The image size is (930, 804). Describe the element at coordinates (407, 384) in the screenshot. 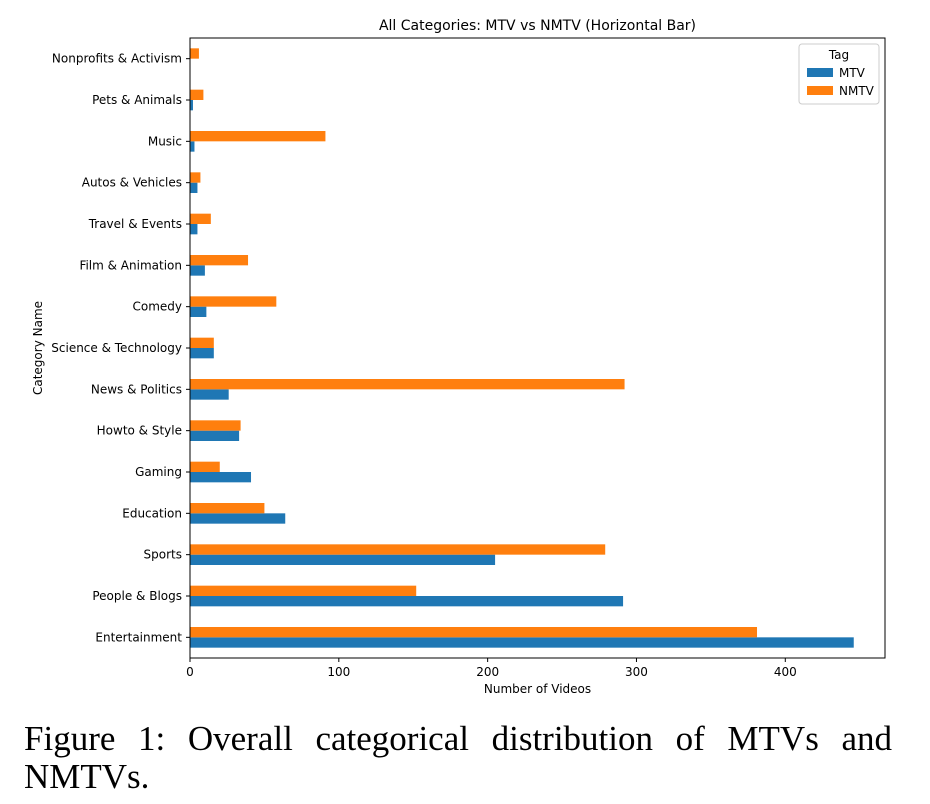

I see `bar-nmtv-news-politics` at that location.